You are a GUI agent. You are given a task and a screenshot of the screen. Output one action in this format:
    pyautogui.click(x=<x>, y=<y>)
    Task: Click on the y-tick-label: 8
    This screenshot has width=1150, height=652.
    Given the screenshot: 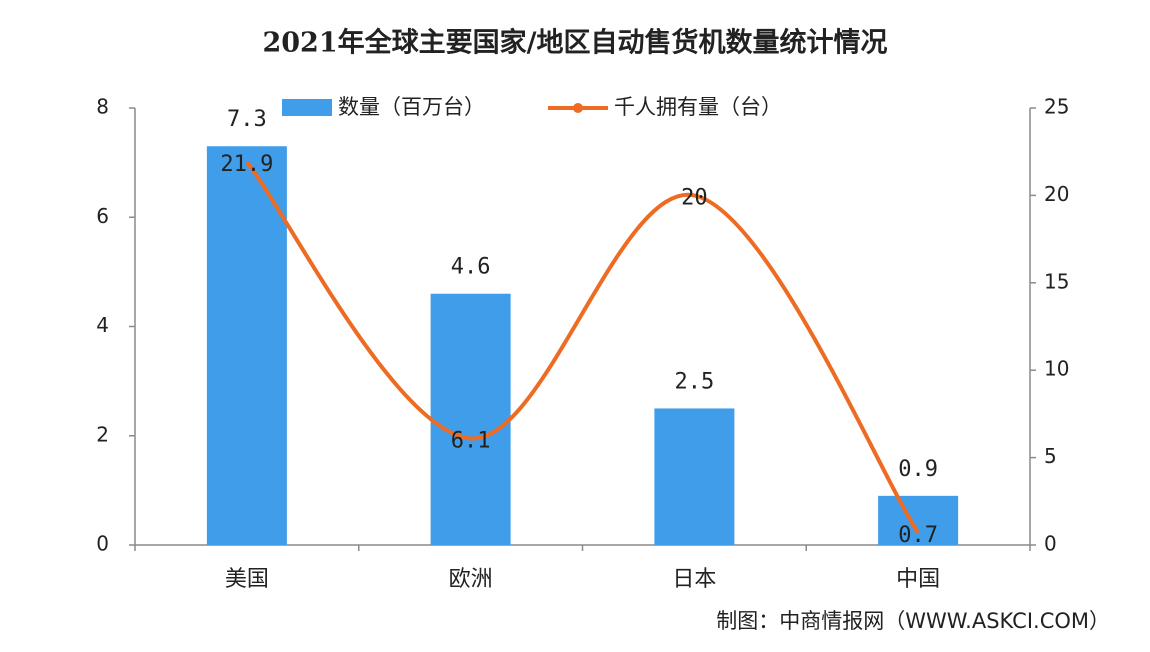 What is the action you would take?
    pyautogui.click(x=102, y=107)
    